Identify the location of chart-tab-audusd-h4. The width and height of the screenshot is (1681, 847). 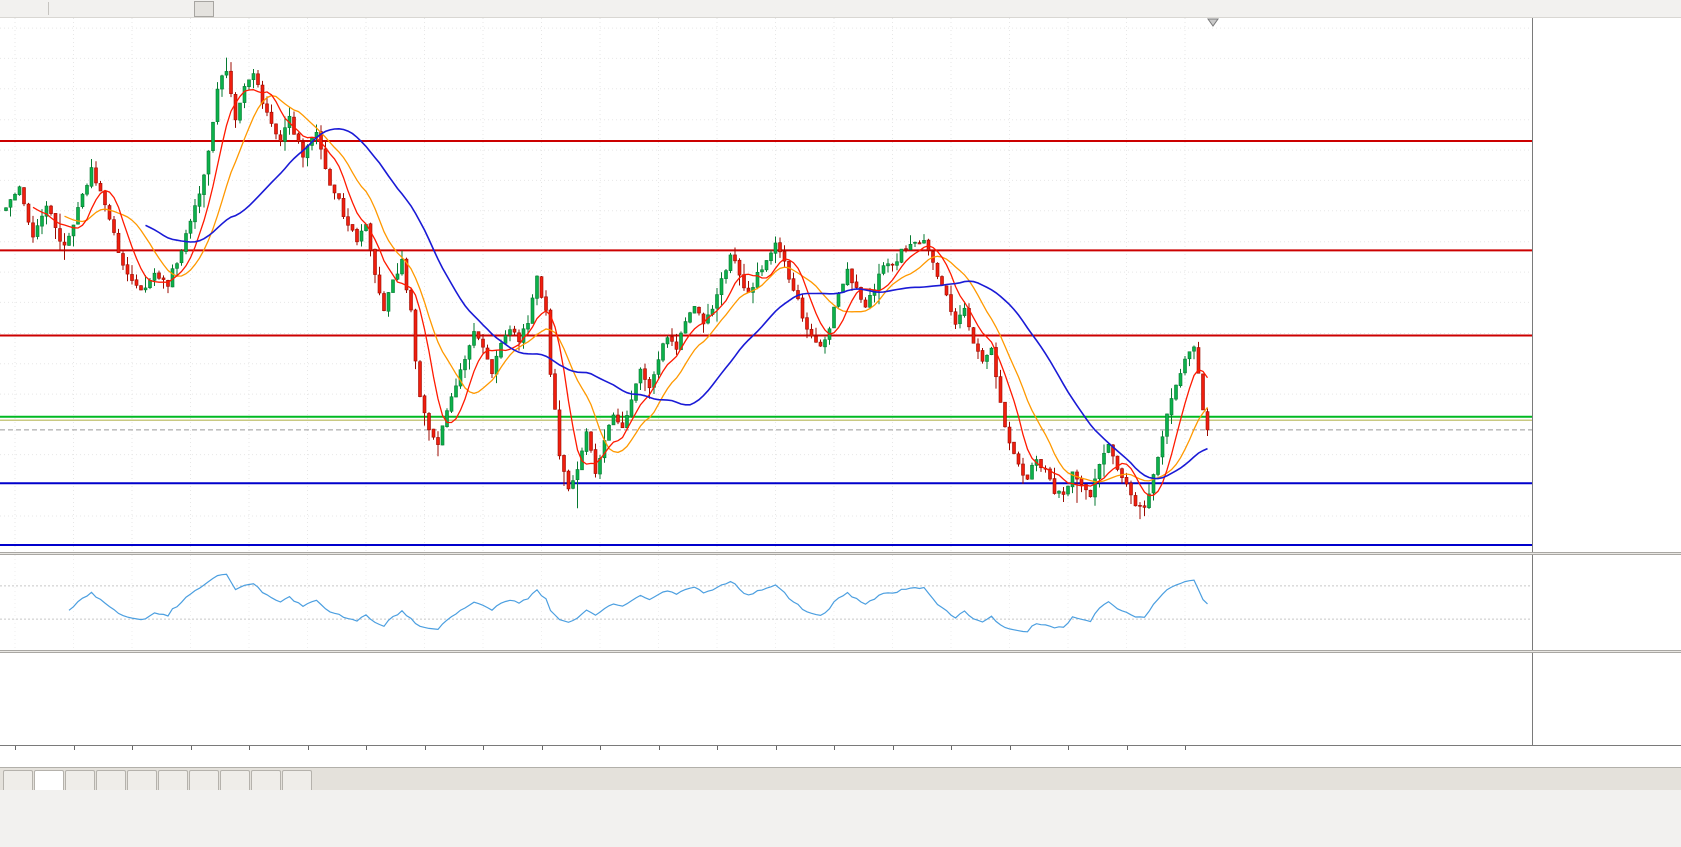
(80, 780).